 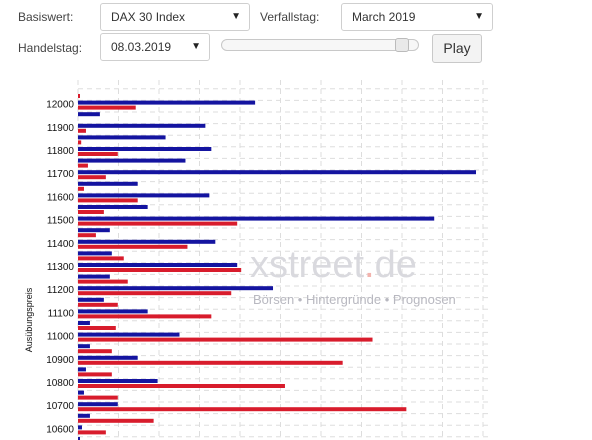 I want to click on handelstag-label: Handelstag:, so click(x=50, y=48).